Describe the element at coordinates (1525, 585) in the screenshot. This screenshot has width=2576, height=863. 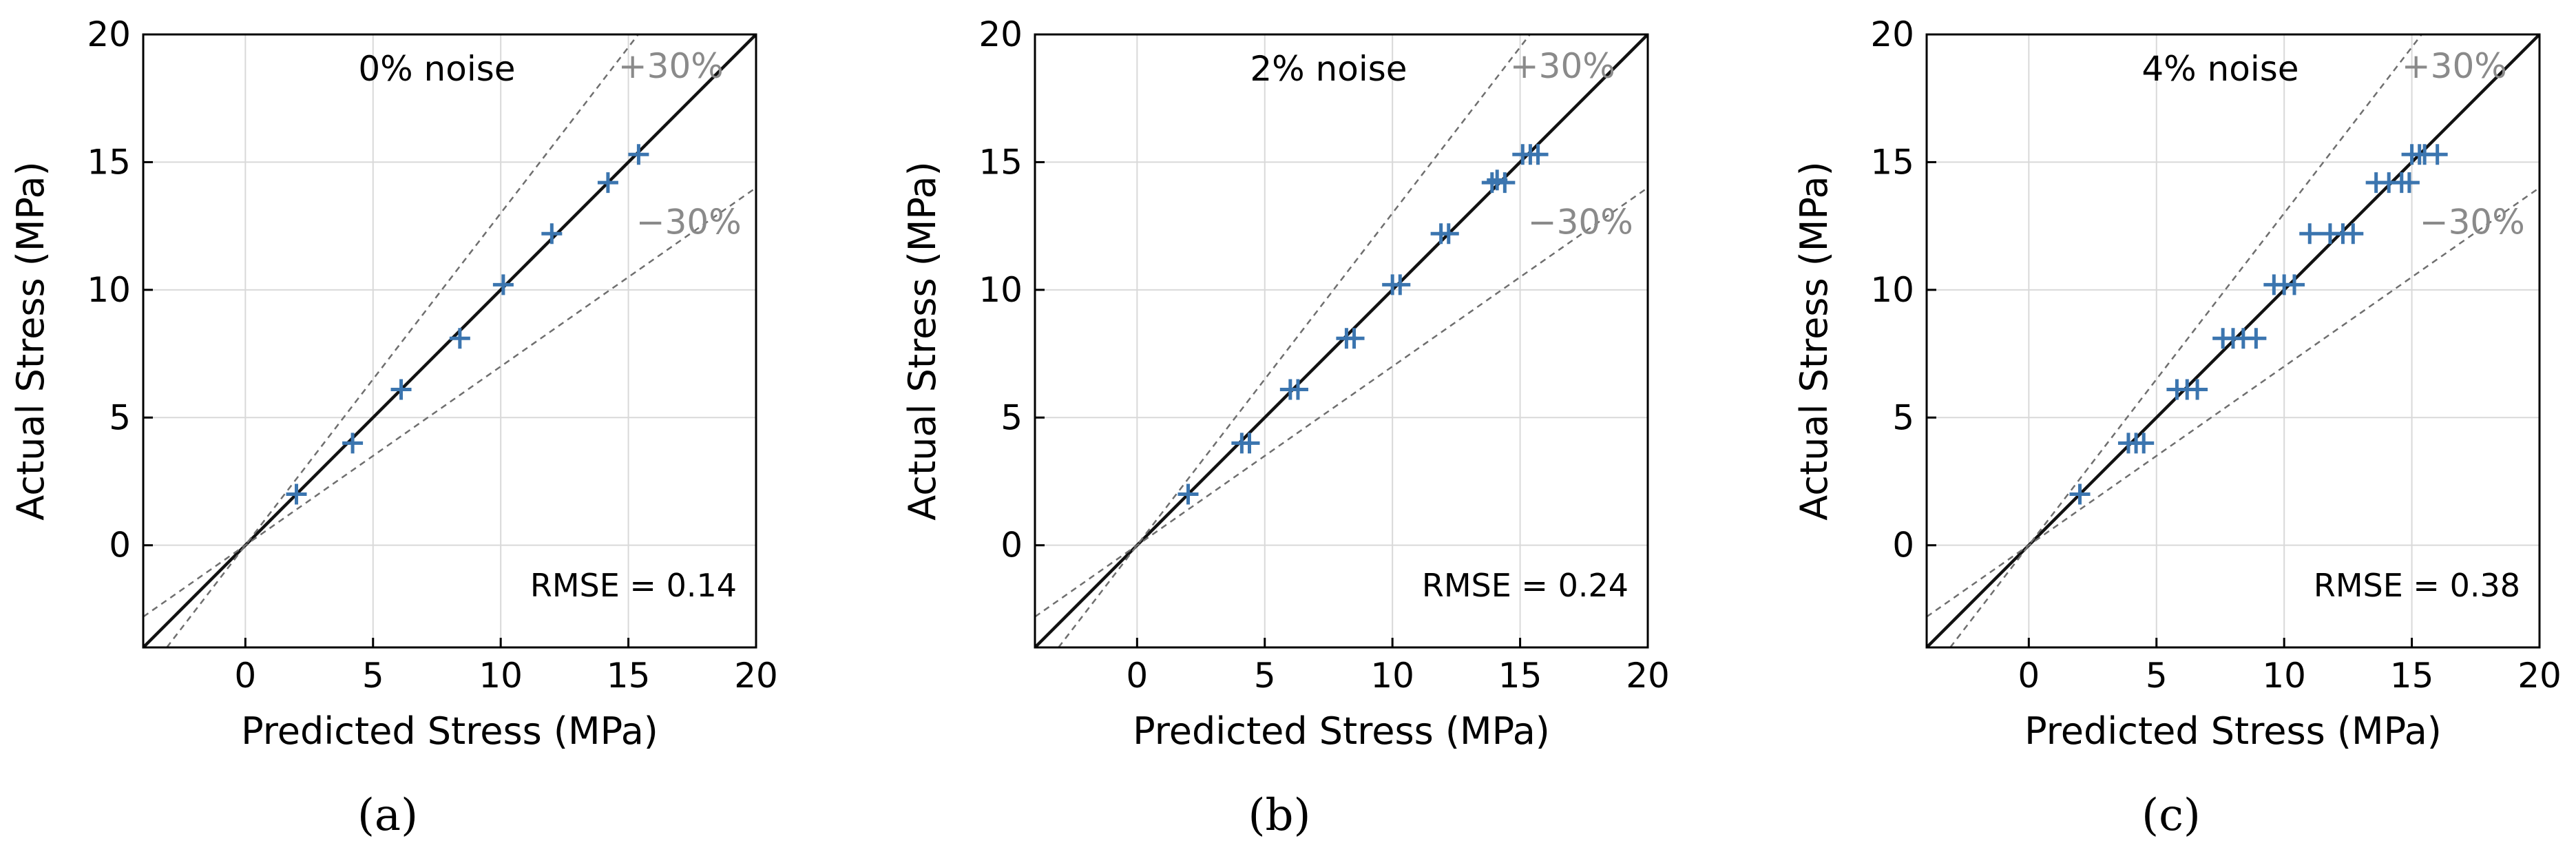
I see `rmse-label: RMSE = 0.24` at that location.